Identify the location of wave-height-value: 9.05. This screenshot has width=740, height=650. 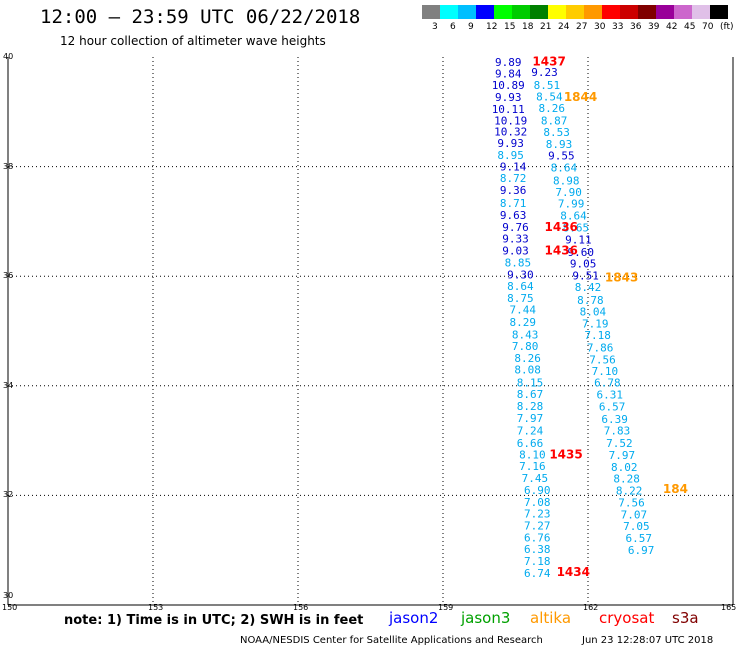
(583, 264).